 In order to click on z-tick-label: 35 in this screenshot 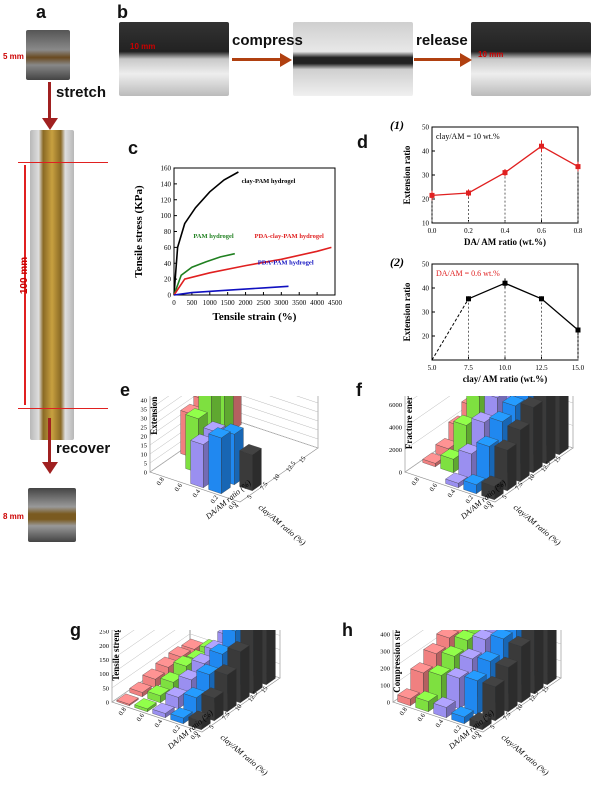, I will do `click(144, 410)`.